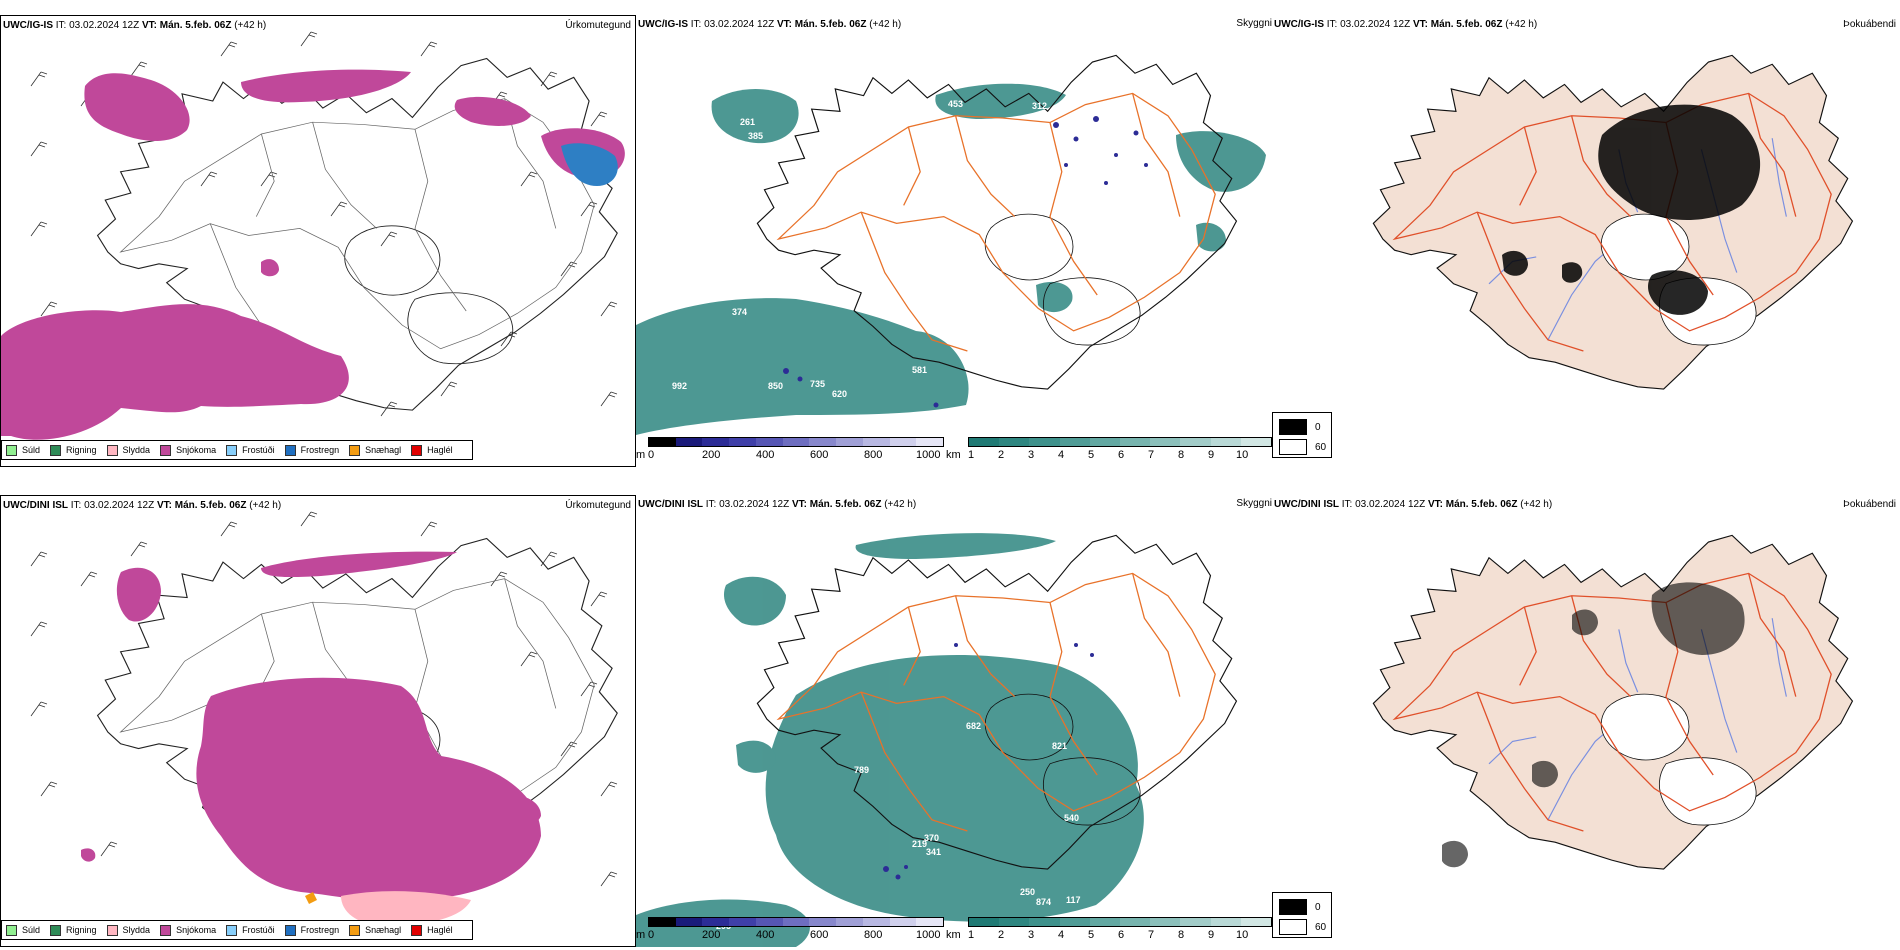 This screenshot has width=1900, height=950. Describe the element at coordinates (73, 450) in the screenshot. I see `legend-item: Rigning` at that location.